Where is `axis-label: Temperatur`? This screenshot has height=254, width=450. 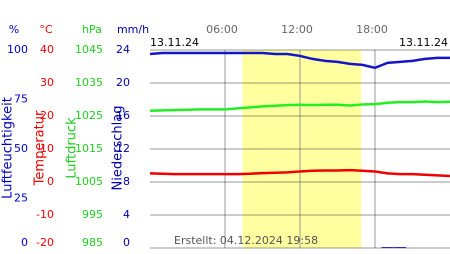 axis-label: Temperatur is located at coordinates (40, 148).